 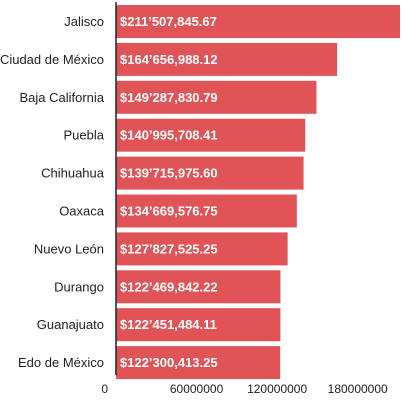 What do you see at coordinates (79, 286) in the screenshot?
I see `category-label-7: Durango` at bounding box center [79, 286].